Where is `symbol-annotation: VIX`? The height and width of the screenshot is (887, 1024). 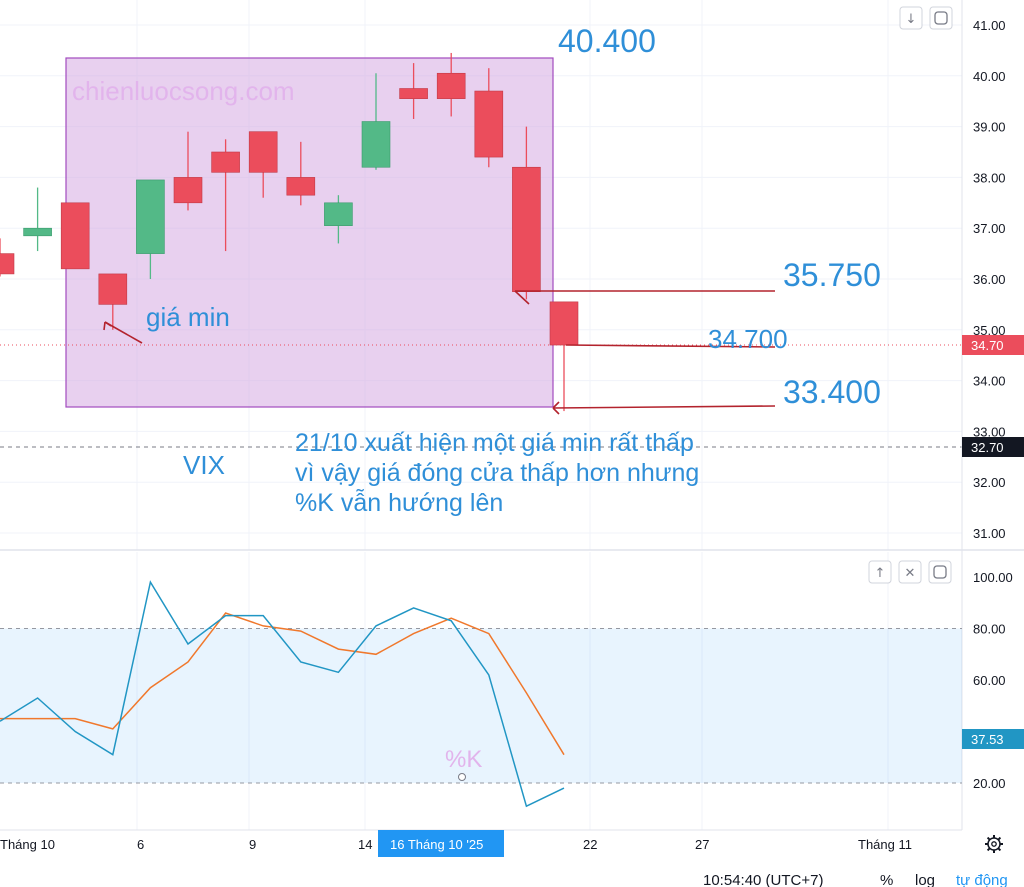 symbol-annotation: VIX is located at coordinates (204, 465).